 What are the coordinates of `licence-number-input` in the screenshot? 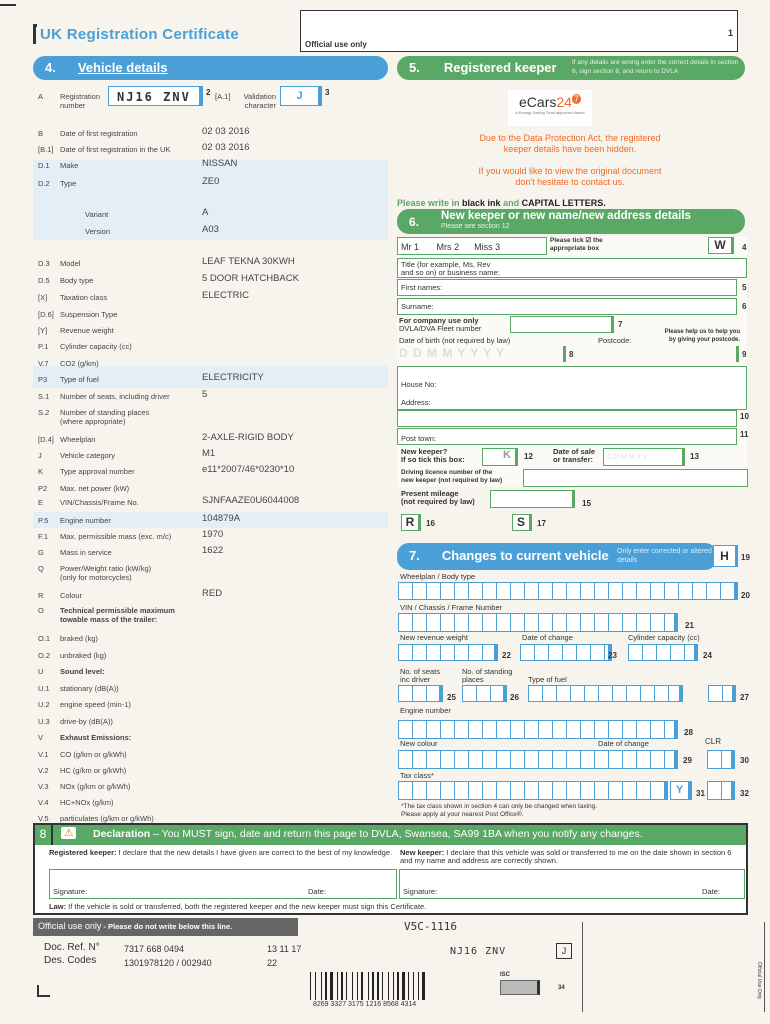 It's located at (635, 478).